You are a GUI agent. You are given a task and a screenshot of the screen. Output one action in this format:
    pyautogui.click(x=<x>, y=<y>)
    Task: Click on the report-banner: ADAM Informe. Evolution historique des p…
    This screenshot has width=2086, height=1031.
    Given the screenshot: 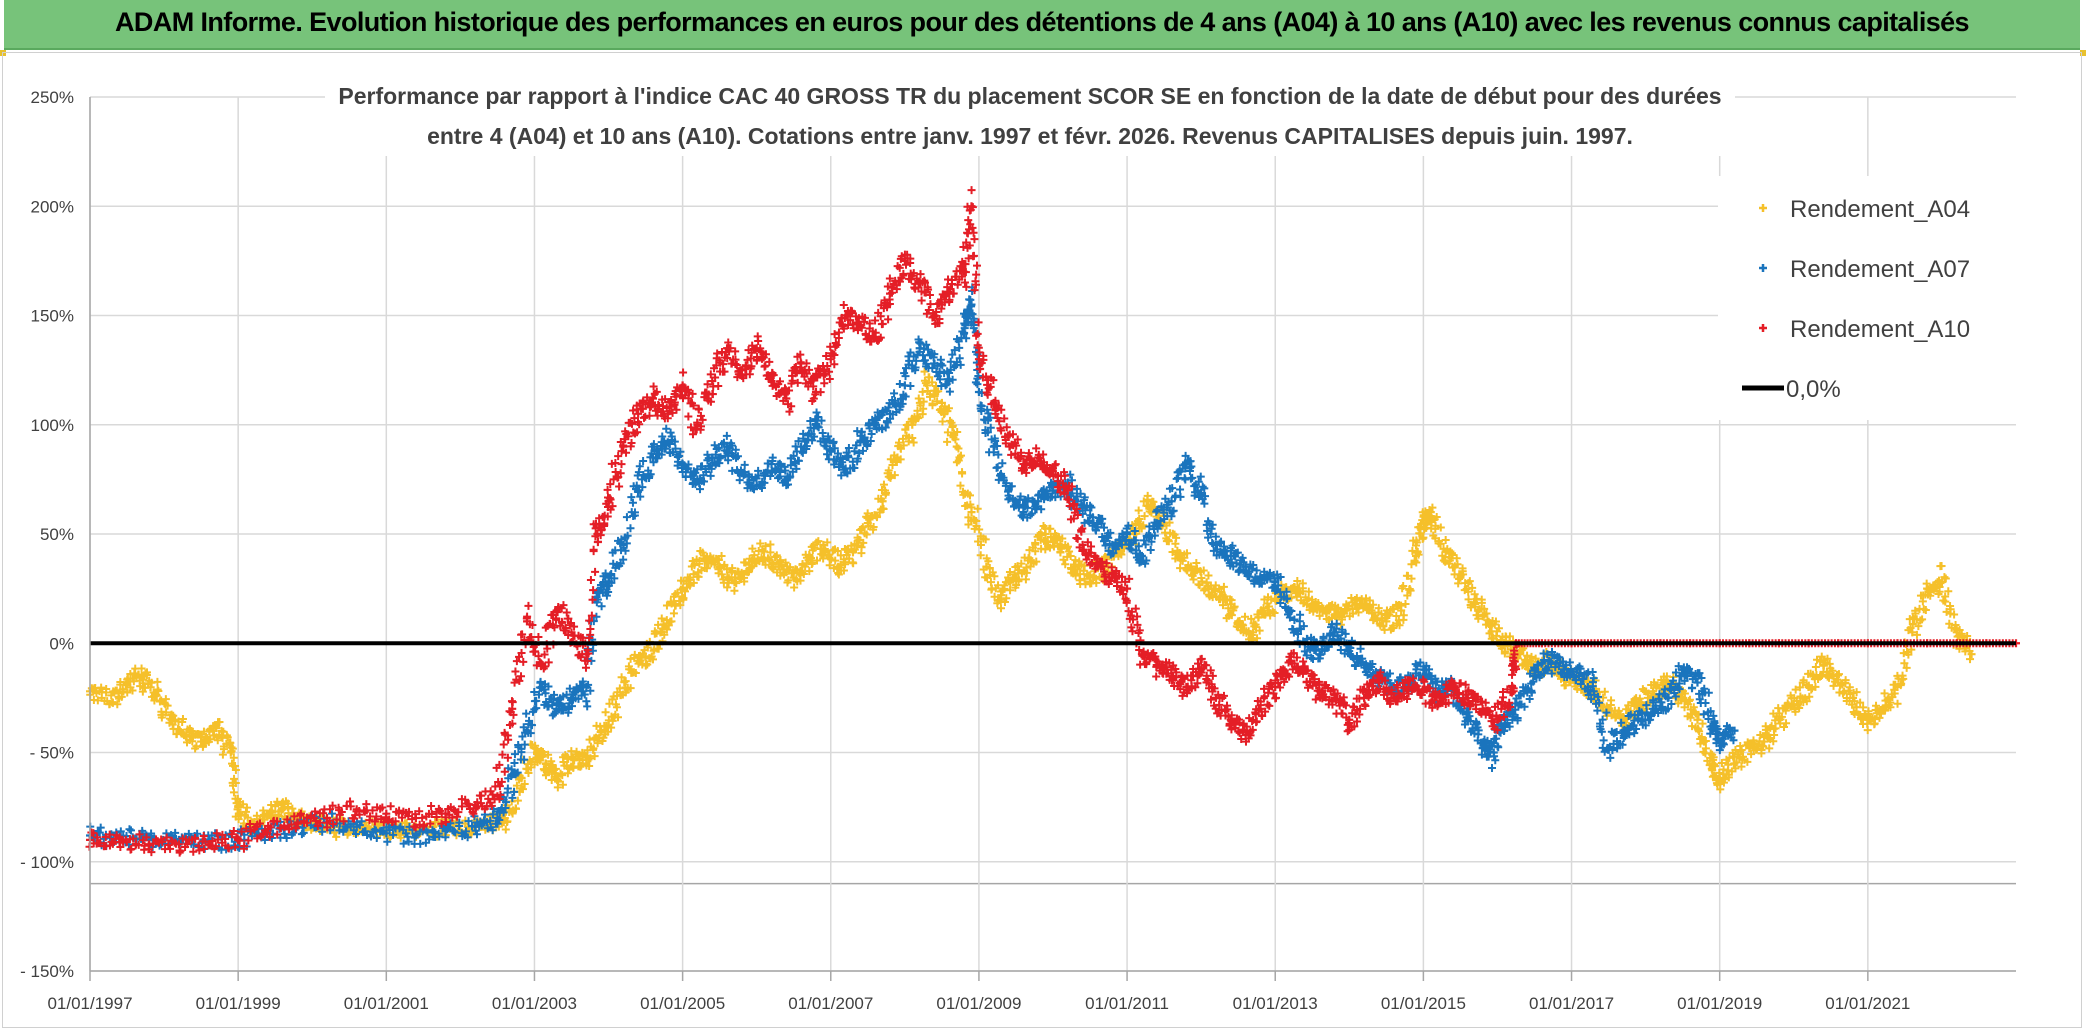 What is the action you would take?
    pyautogui.click(x=1042, y=25)
    